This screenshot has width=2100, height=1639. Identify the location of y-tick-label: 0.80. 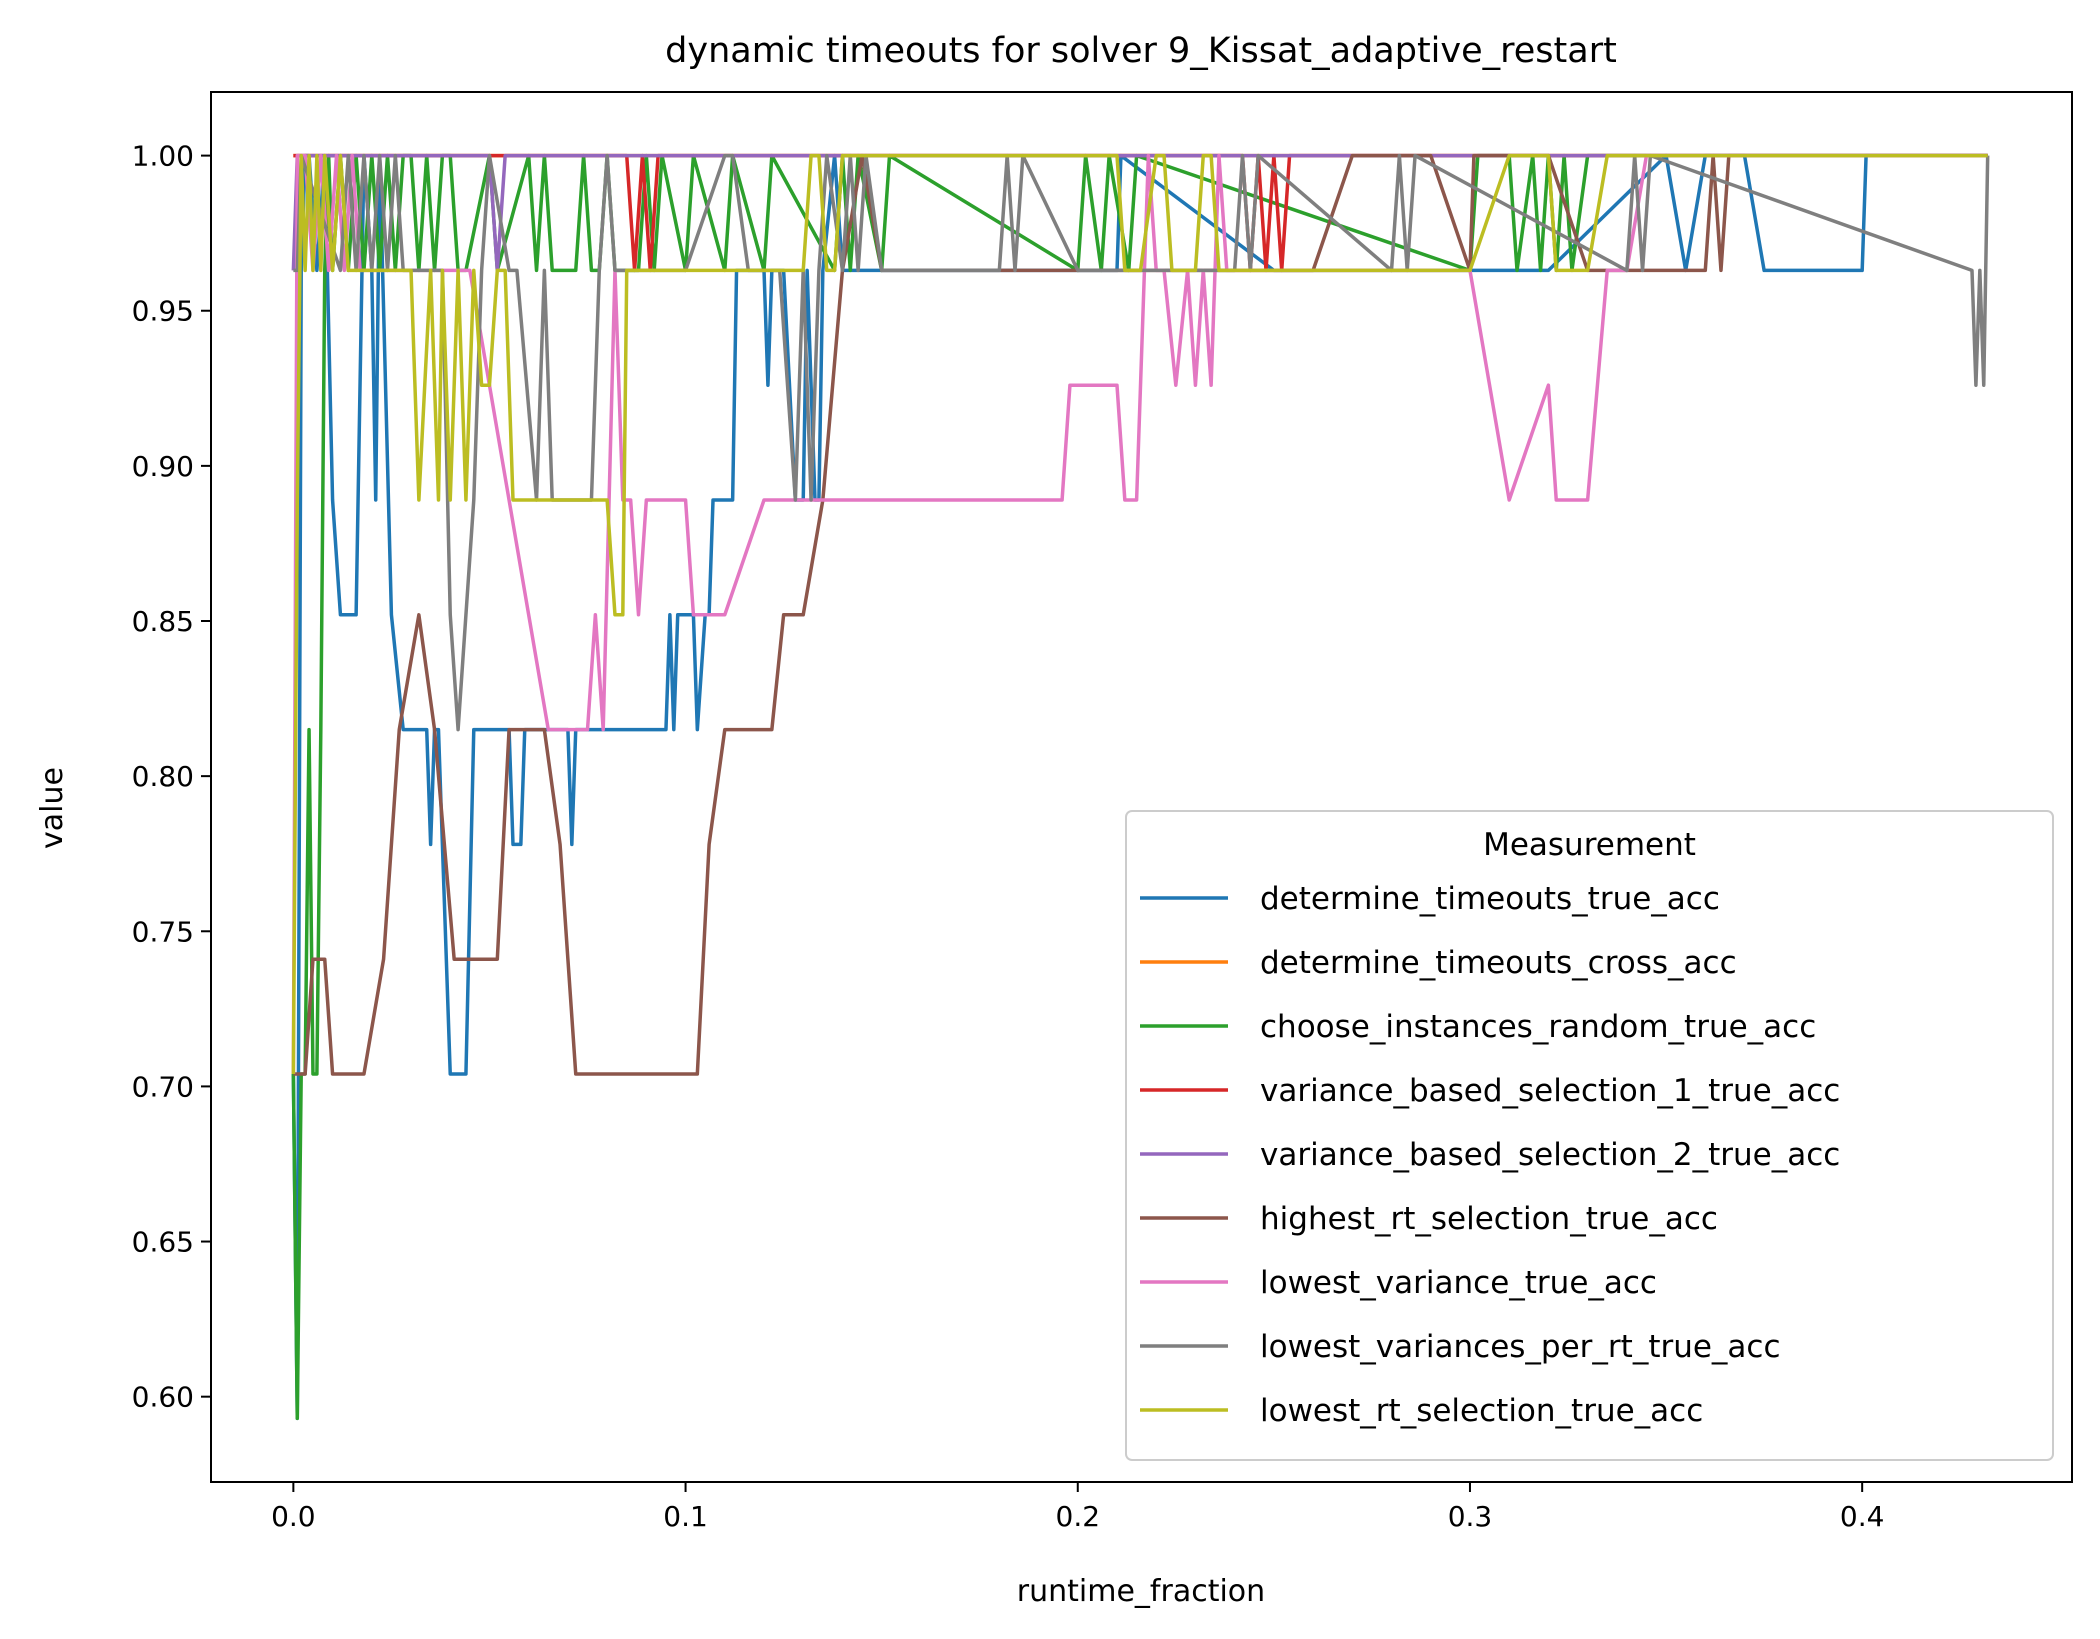
(163, 776).